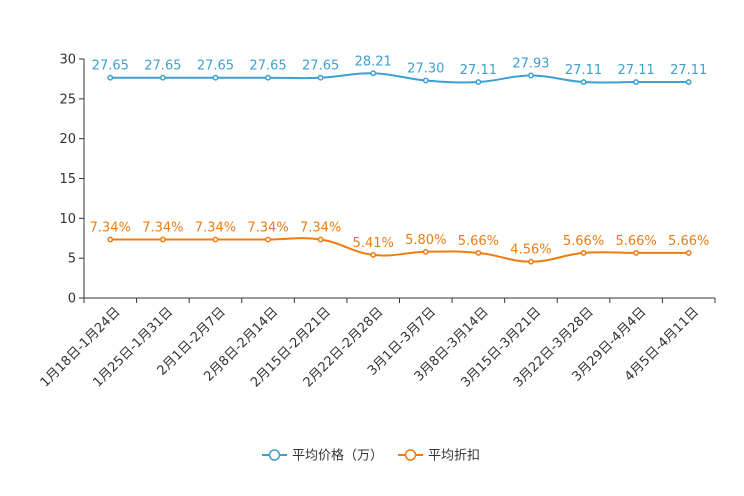 The height and width of the screenshot is (496, 744). Describe the element at coordinates (337, 456) in the screenshot. I see `legend-label: 平均价格（万）` at that location.